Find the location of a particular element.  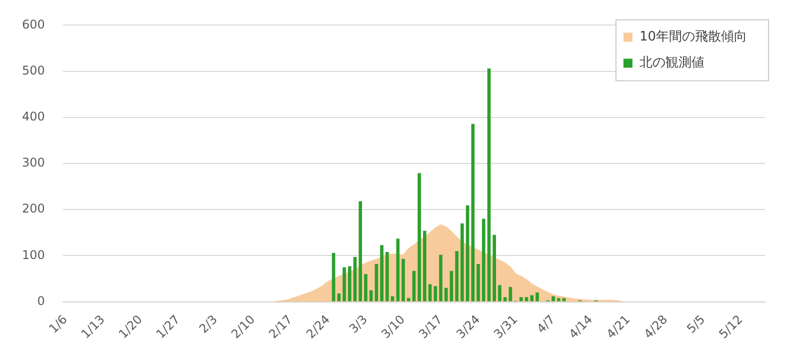

x-tick-label: 1/6 is located at coordinates (58, 324).